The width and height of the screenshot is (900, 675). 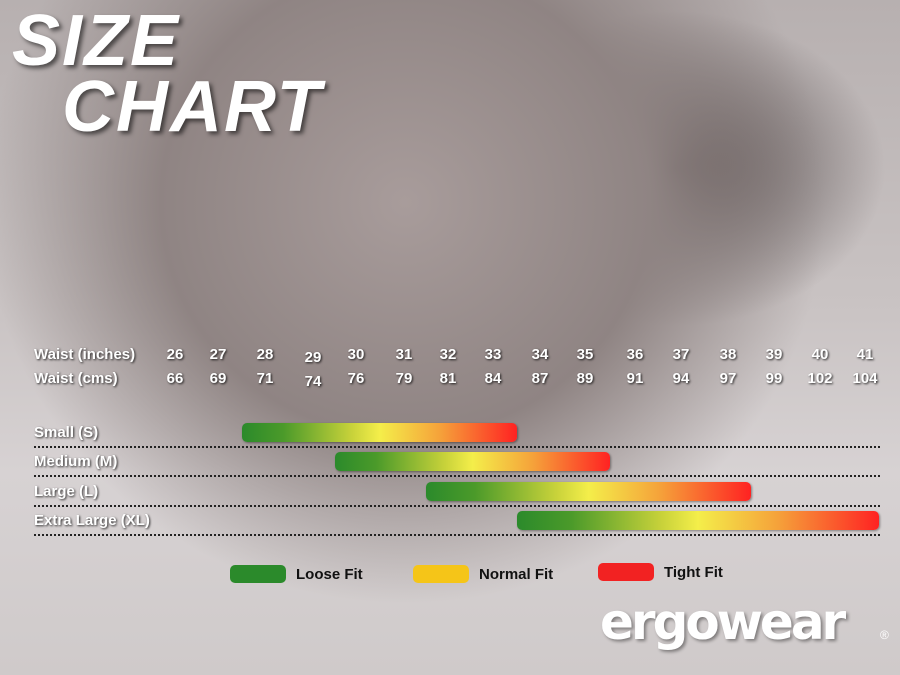 I want to click on tick-inches: 38, so click(x=728, y=354).